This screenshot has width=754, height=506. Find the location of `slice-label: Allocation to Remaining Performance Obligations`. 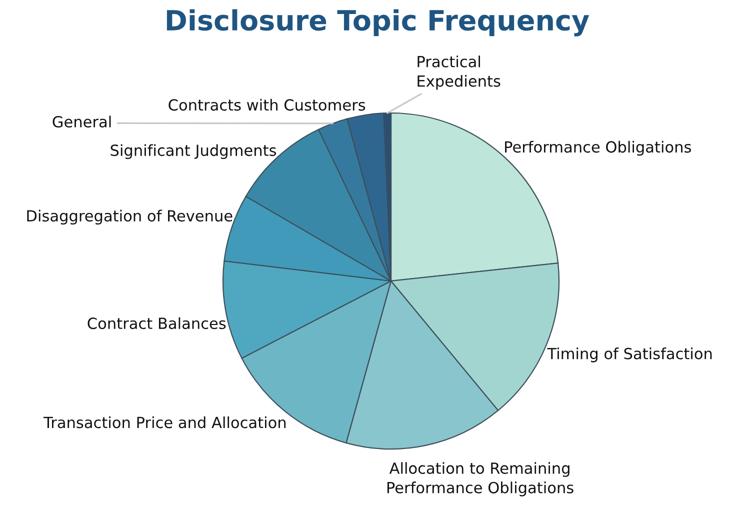

slice-label: Allocation to Remaining Performance Obligations is located at coordinates (480, 479).